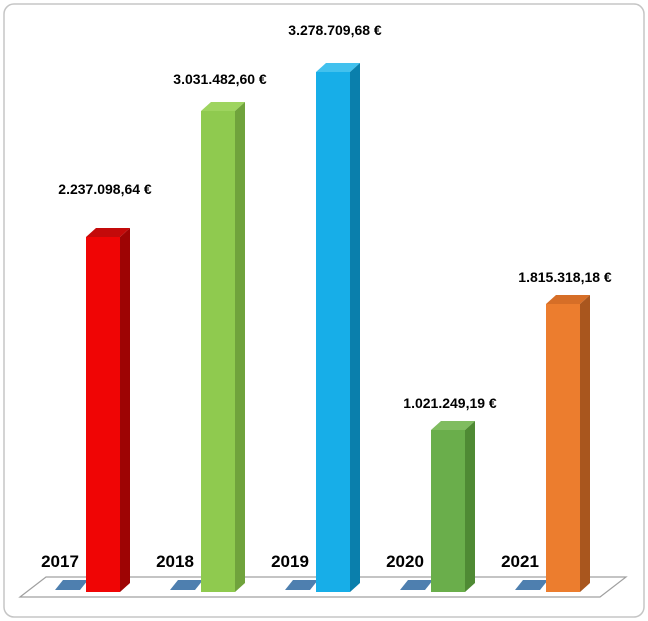 Image resolution: width=648 pixels, height=621 pixels. I want to click on value-label-2017: 2.237.098,64 €, so click(105, 189).